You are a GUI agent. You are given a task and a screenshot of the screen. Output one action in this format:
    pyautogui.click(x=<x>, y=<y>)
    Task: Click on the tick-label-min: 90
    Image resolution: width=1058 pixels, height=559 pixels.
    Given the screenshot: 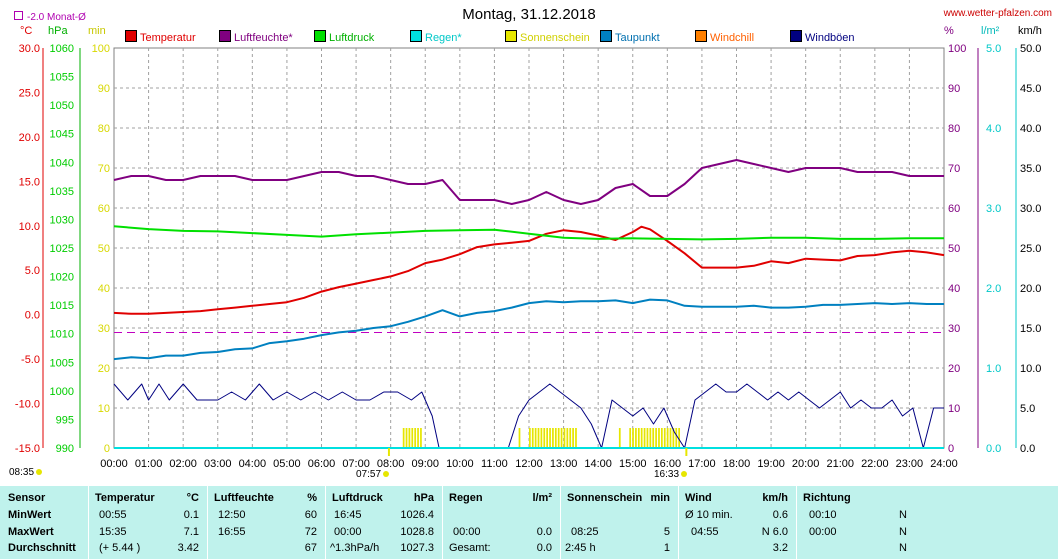 What is the action you would take?
    pyautogui.click(x=104, y=89)
    